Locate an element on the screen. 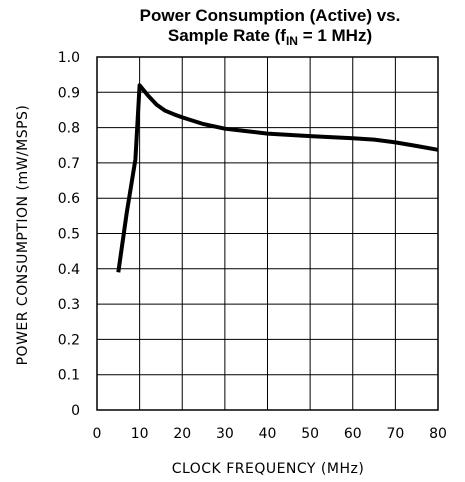  y-tick-label: 0 is located at coordinates (75, 411).